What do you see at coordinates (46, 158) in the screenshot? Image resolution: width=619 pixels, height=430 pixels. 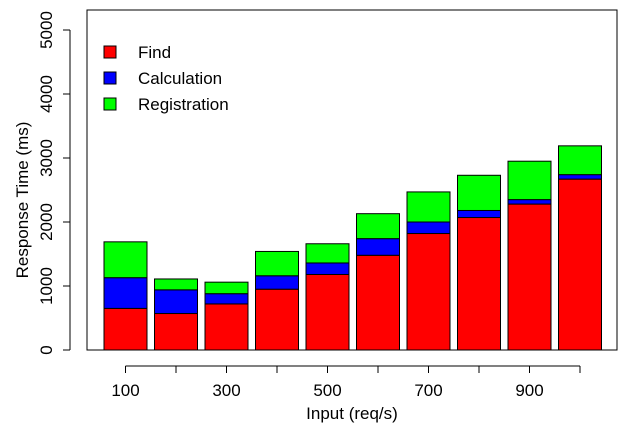 I see `y-tick-label: 3000` at bounding box center [46, 158].